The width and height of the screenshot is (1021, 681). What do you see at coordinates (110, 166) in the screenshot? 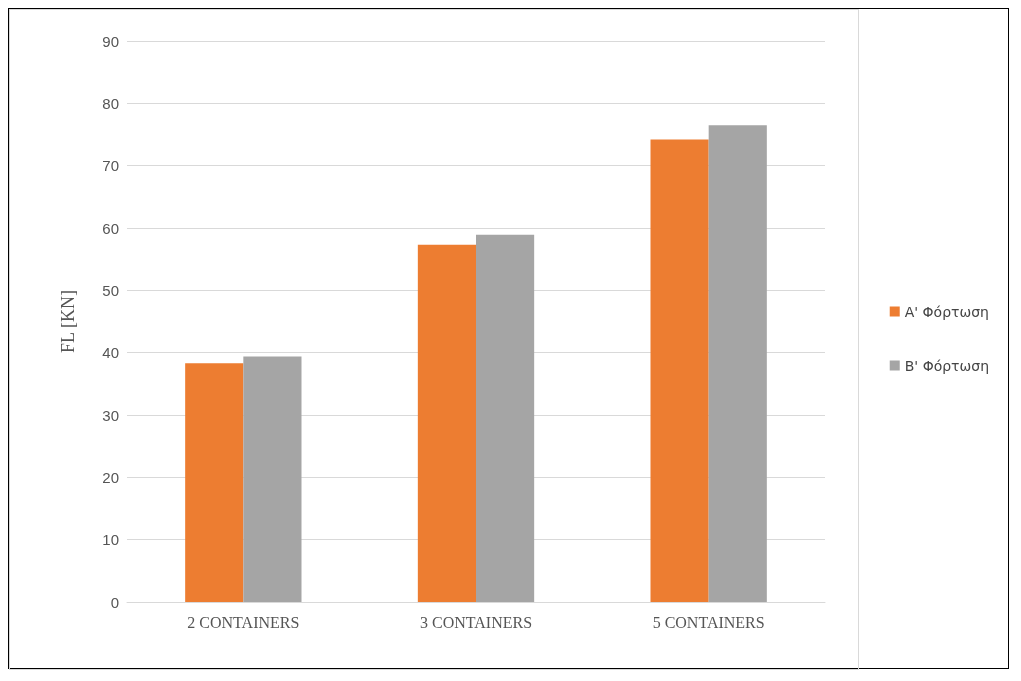
I see `y-tick-label: 70` at bounding box center [110, 166].